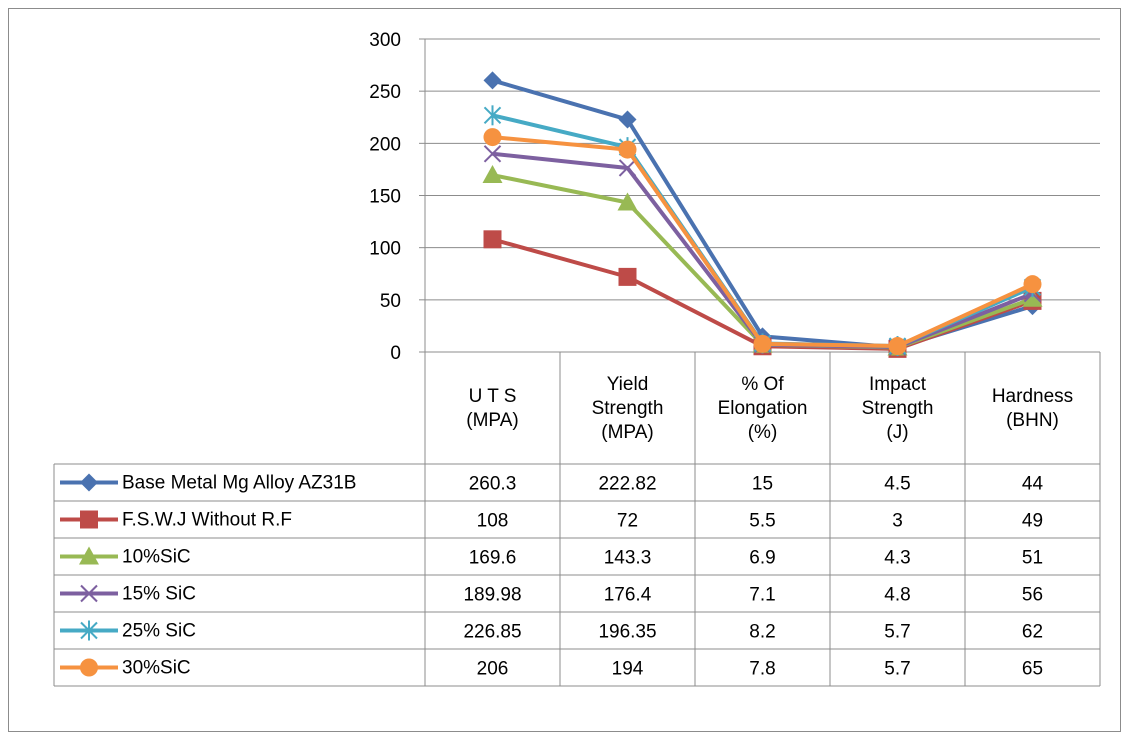  I want to click on table-cell-value: 169.6, so click(493, 558).